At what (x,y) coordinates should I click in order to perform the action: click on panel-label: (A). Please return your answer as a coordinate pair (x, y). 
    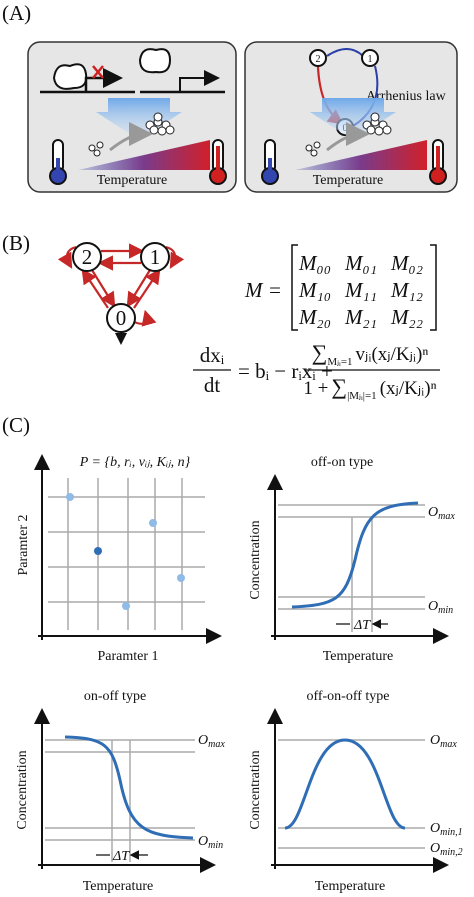
    Looking at the image, I should click on (16, 13).